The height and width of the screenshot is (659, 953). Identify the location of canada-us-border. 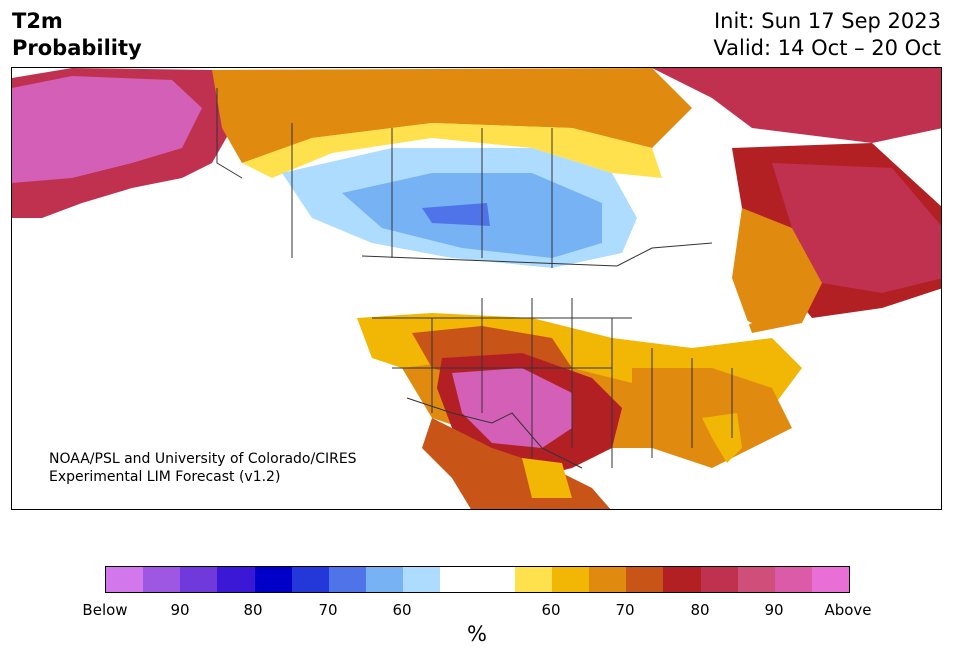
(537, 254).